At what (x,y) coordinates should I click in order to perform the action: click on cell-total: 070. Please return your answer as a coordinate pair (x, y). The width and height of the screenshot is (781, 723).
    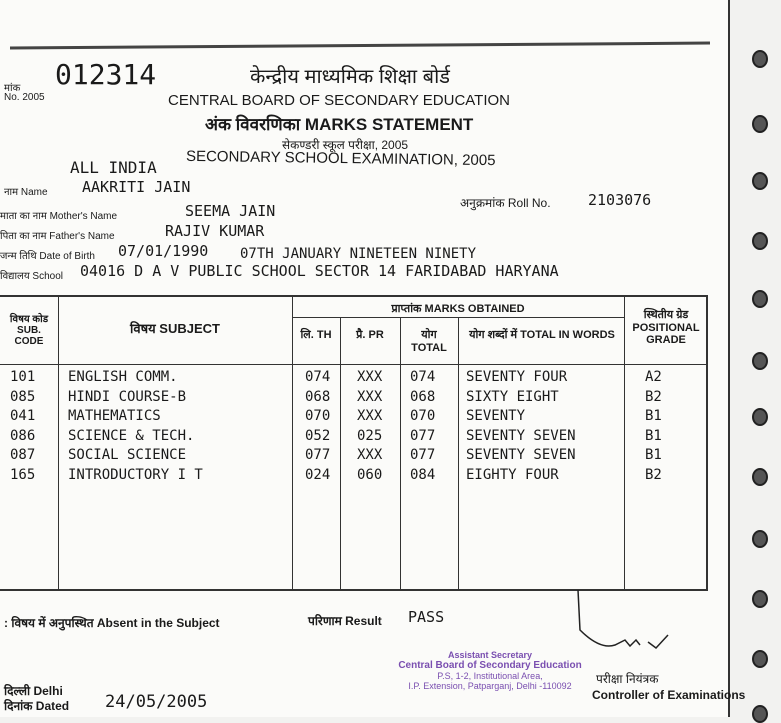
    Looking at the image, I should click on (423, 416).